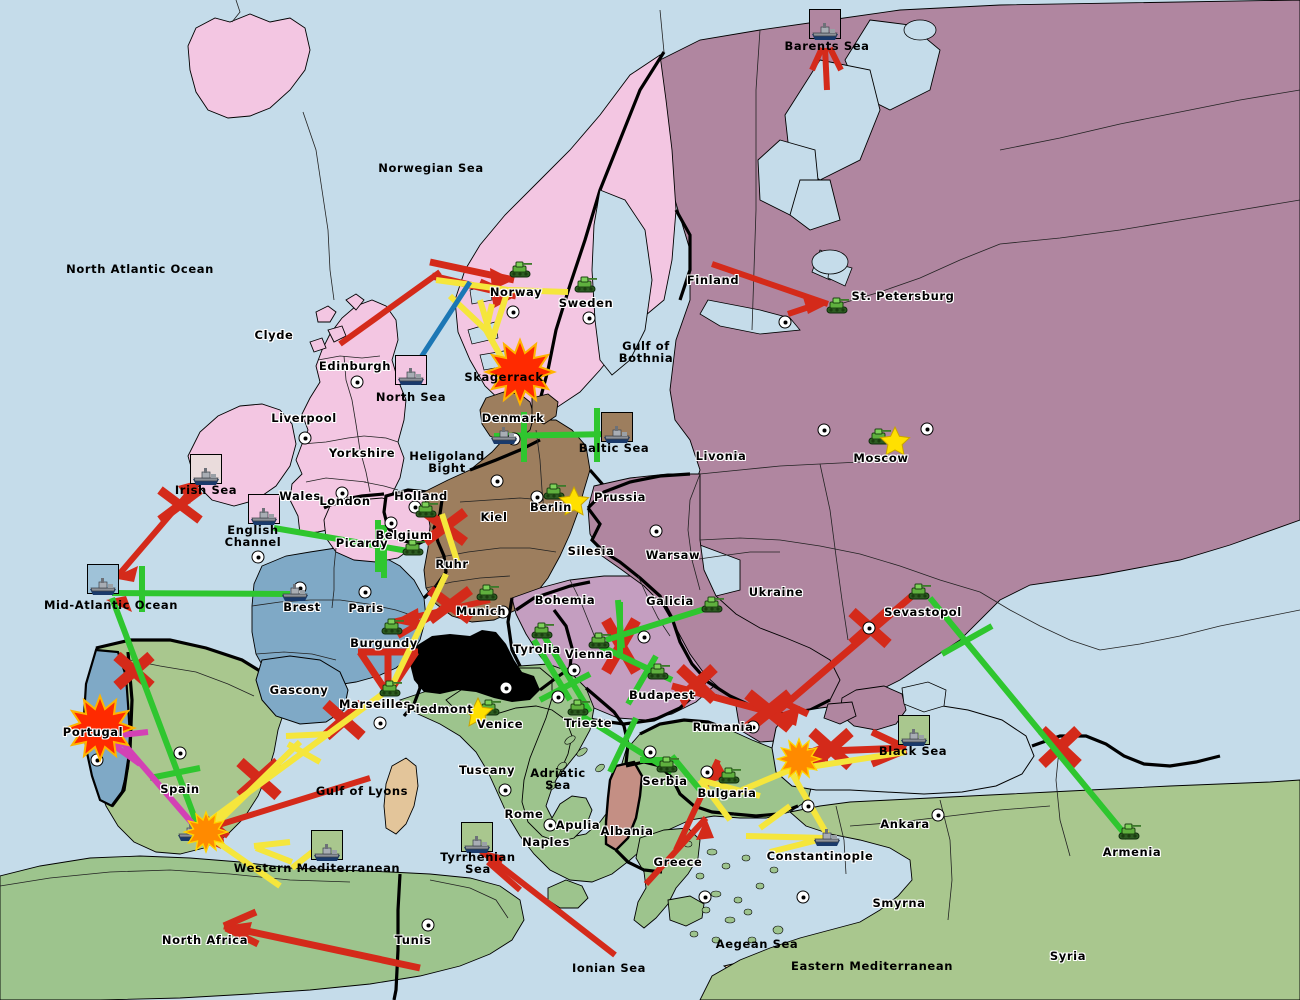 This screenshot has height=1000, width=1300. What do you see at coordinates (825, 32) in the screenshot?
I see `fleet-unit-barents-sea` at bounding box center [825, 32].